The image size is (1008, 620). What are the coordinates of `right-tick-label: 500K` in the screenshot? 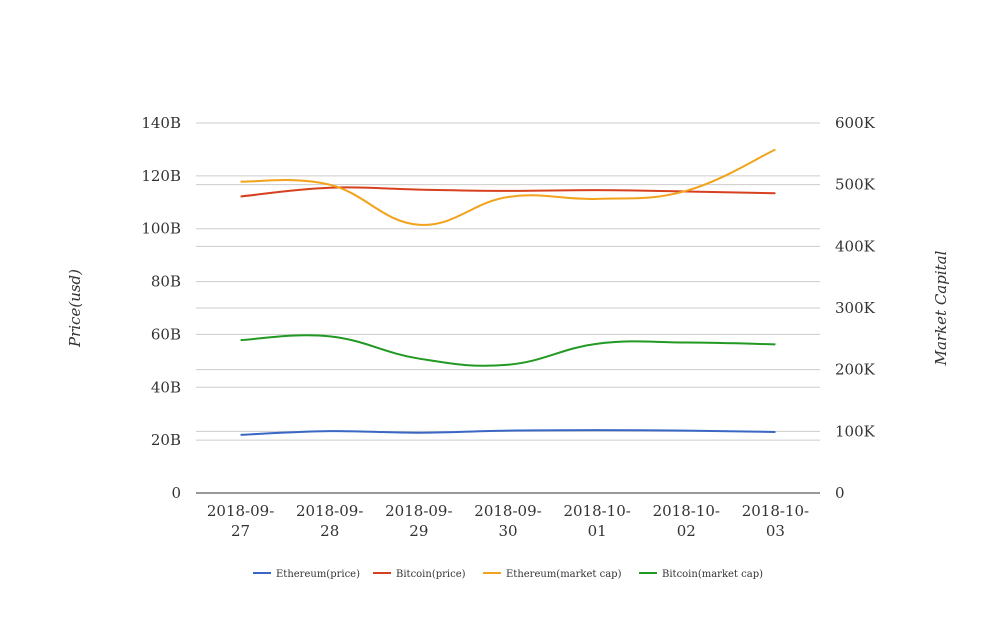 It's located at (855, 185).